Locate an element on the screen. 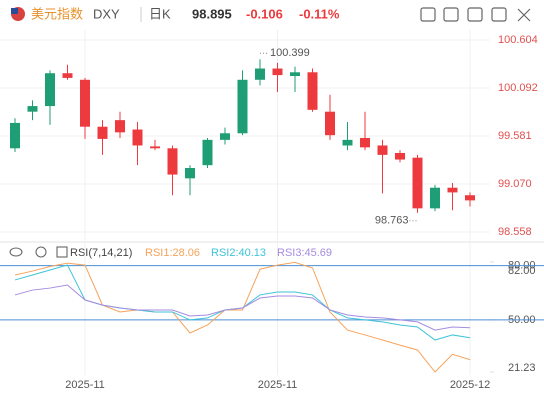 The width and height of the screenshot is (544, 400). period: 日K is located at coordinates (160, 13).